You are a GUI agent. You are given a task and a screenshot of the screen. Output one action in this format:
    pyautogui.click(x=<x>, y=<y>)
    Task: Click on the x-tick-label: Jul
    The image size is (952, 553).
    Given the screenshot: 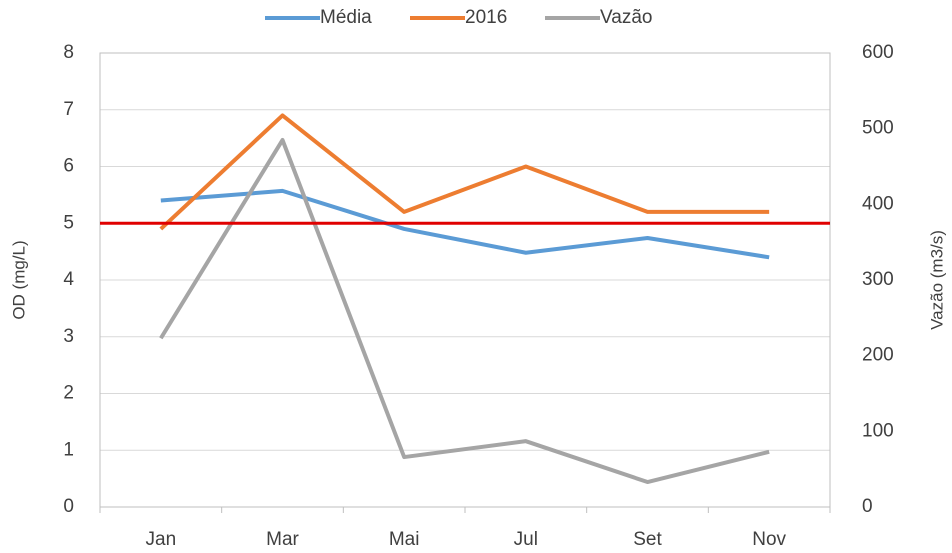 What is the action you would take?
    pyautogui.click(x=526, y=539)
    